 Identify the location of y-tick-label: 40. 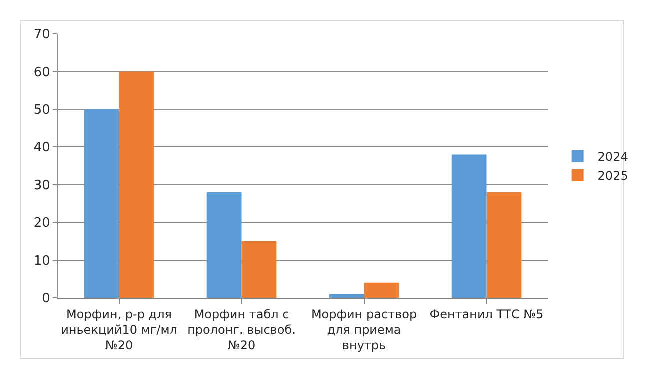
(42, 148).